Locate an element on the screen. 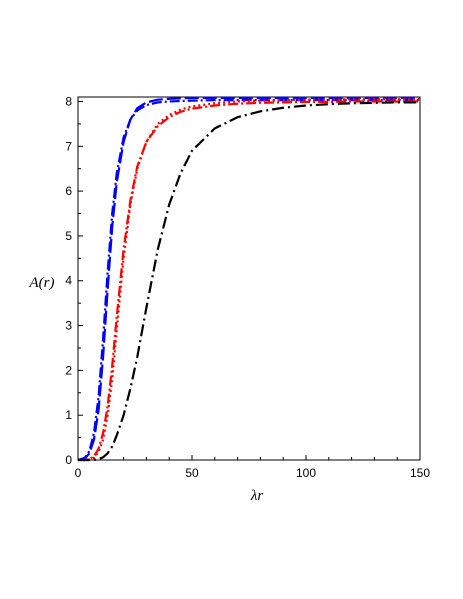 This screenshot has height=599, width=463. y-tick-label-0: 0 is located at coordinates (68, 460).